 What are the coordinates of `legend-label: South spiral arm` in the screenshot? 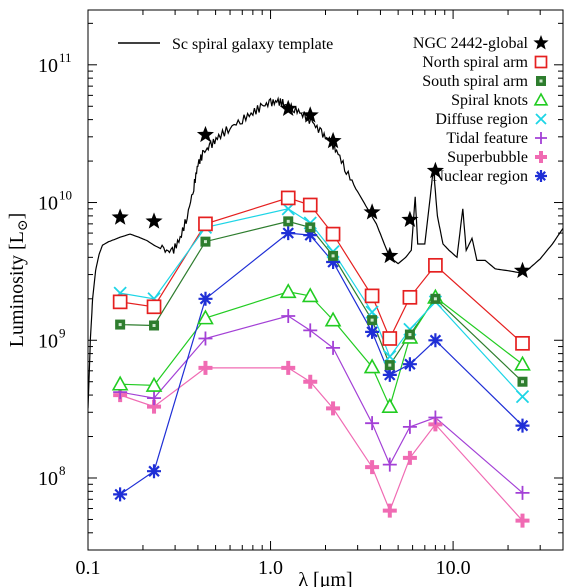 It's located at (475, 81).